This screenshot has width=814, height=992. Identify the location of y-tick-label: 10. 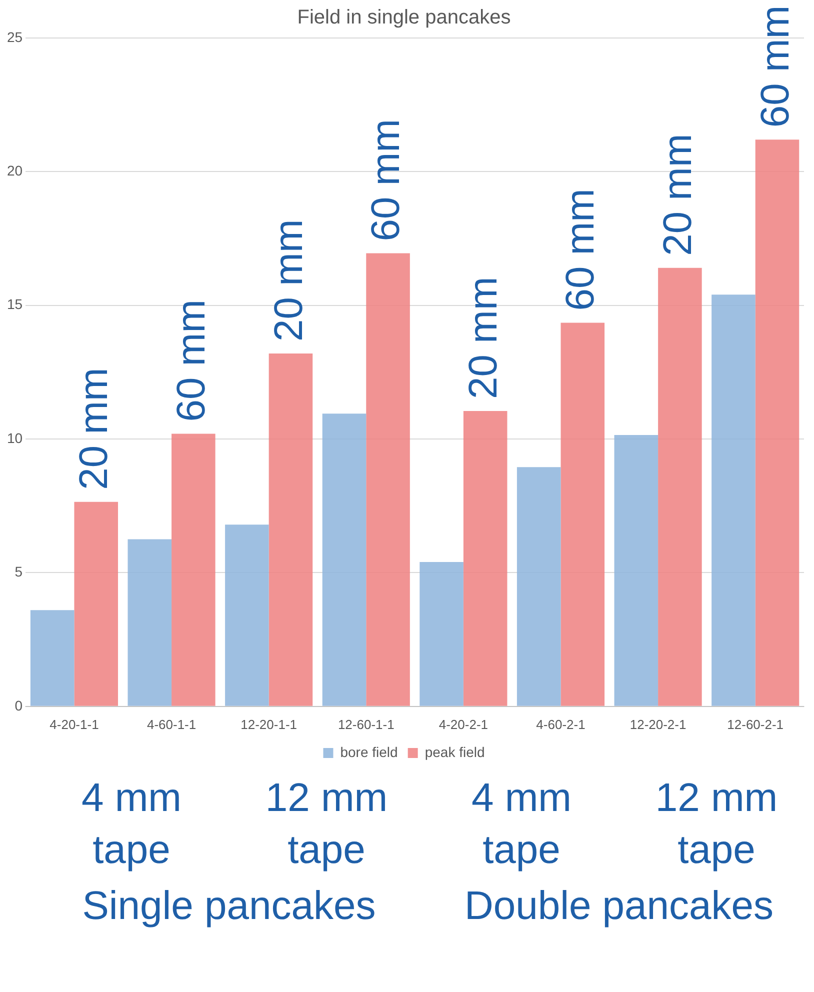
(14, 438).